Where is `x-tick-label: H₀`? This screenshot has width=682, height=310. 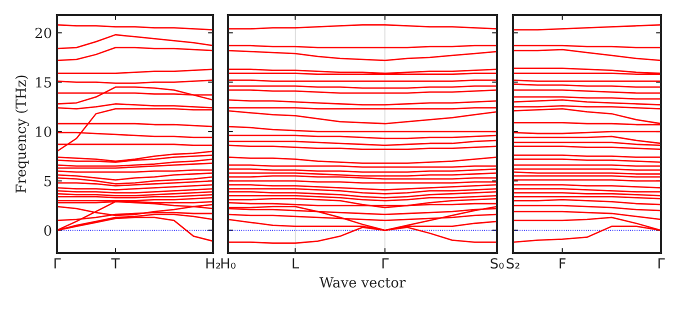 x-tick-label: H₀ is located at coordinates (228, 263).